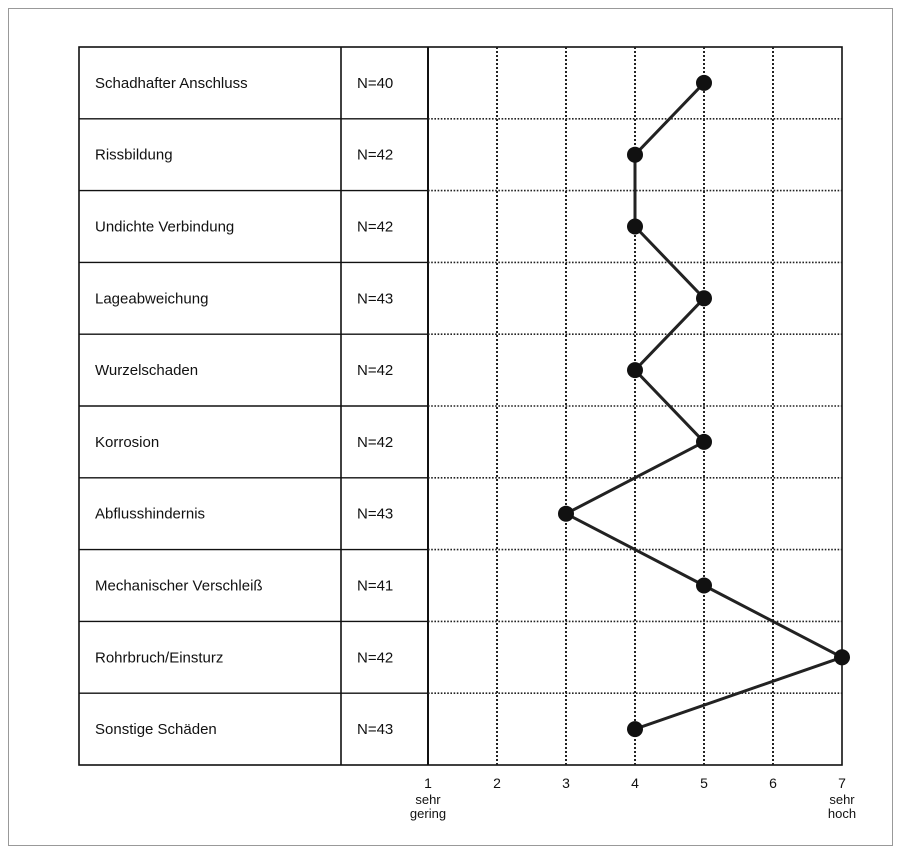 The height and width of the screenshot is (856, 903). Describe the element at coordinates (146, 370) in the screenshot. I see `category-label: Wurzelschaden` at that location.